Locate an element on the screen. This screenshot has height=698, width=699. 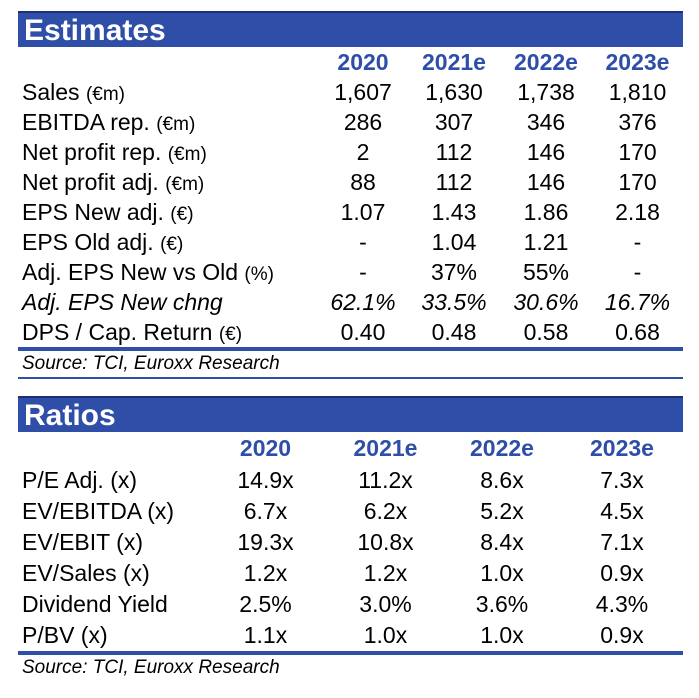
table-row: EBITDA rep. (€m) 286 307 346 376 is located at coordinates (350, 122).